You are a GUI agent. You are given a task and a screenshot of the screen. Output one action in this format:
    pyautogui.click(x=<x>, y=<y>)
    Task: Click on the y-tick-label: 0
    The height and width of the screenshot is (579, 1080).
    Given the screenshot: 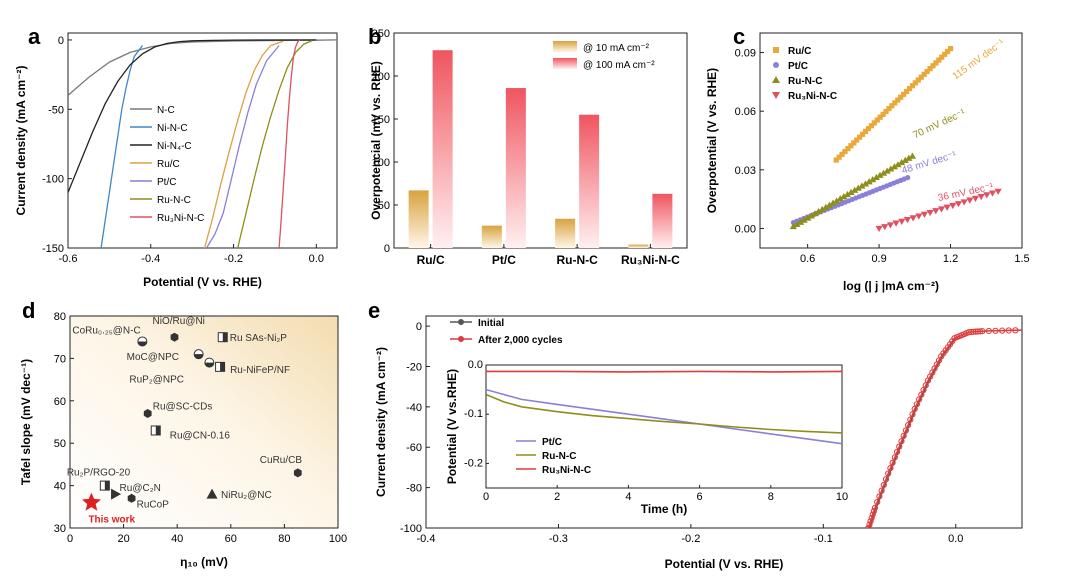 What is the action you would take?
    pyautogui.click(x=387, y=249)
    